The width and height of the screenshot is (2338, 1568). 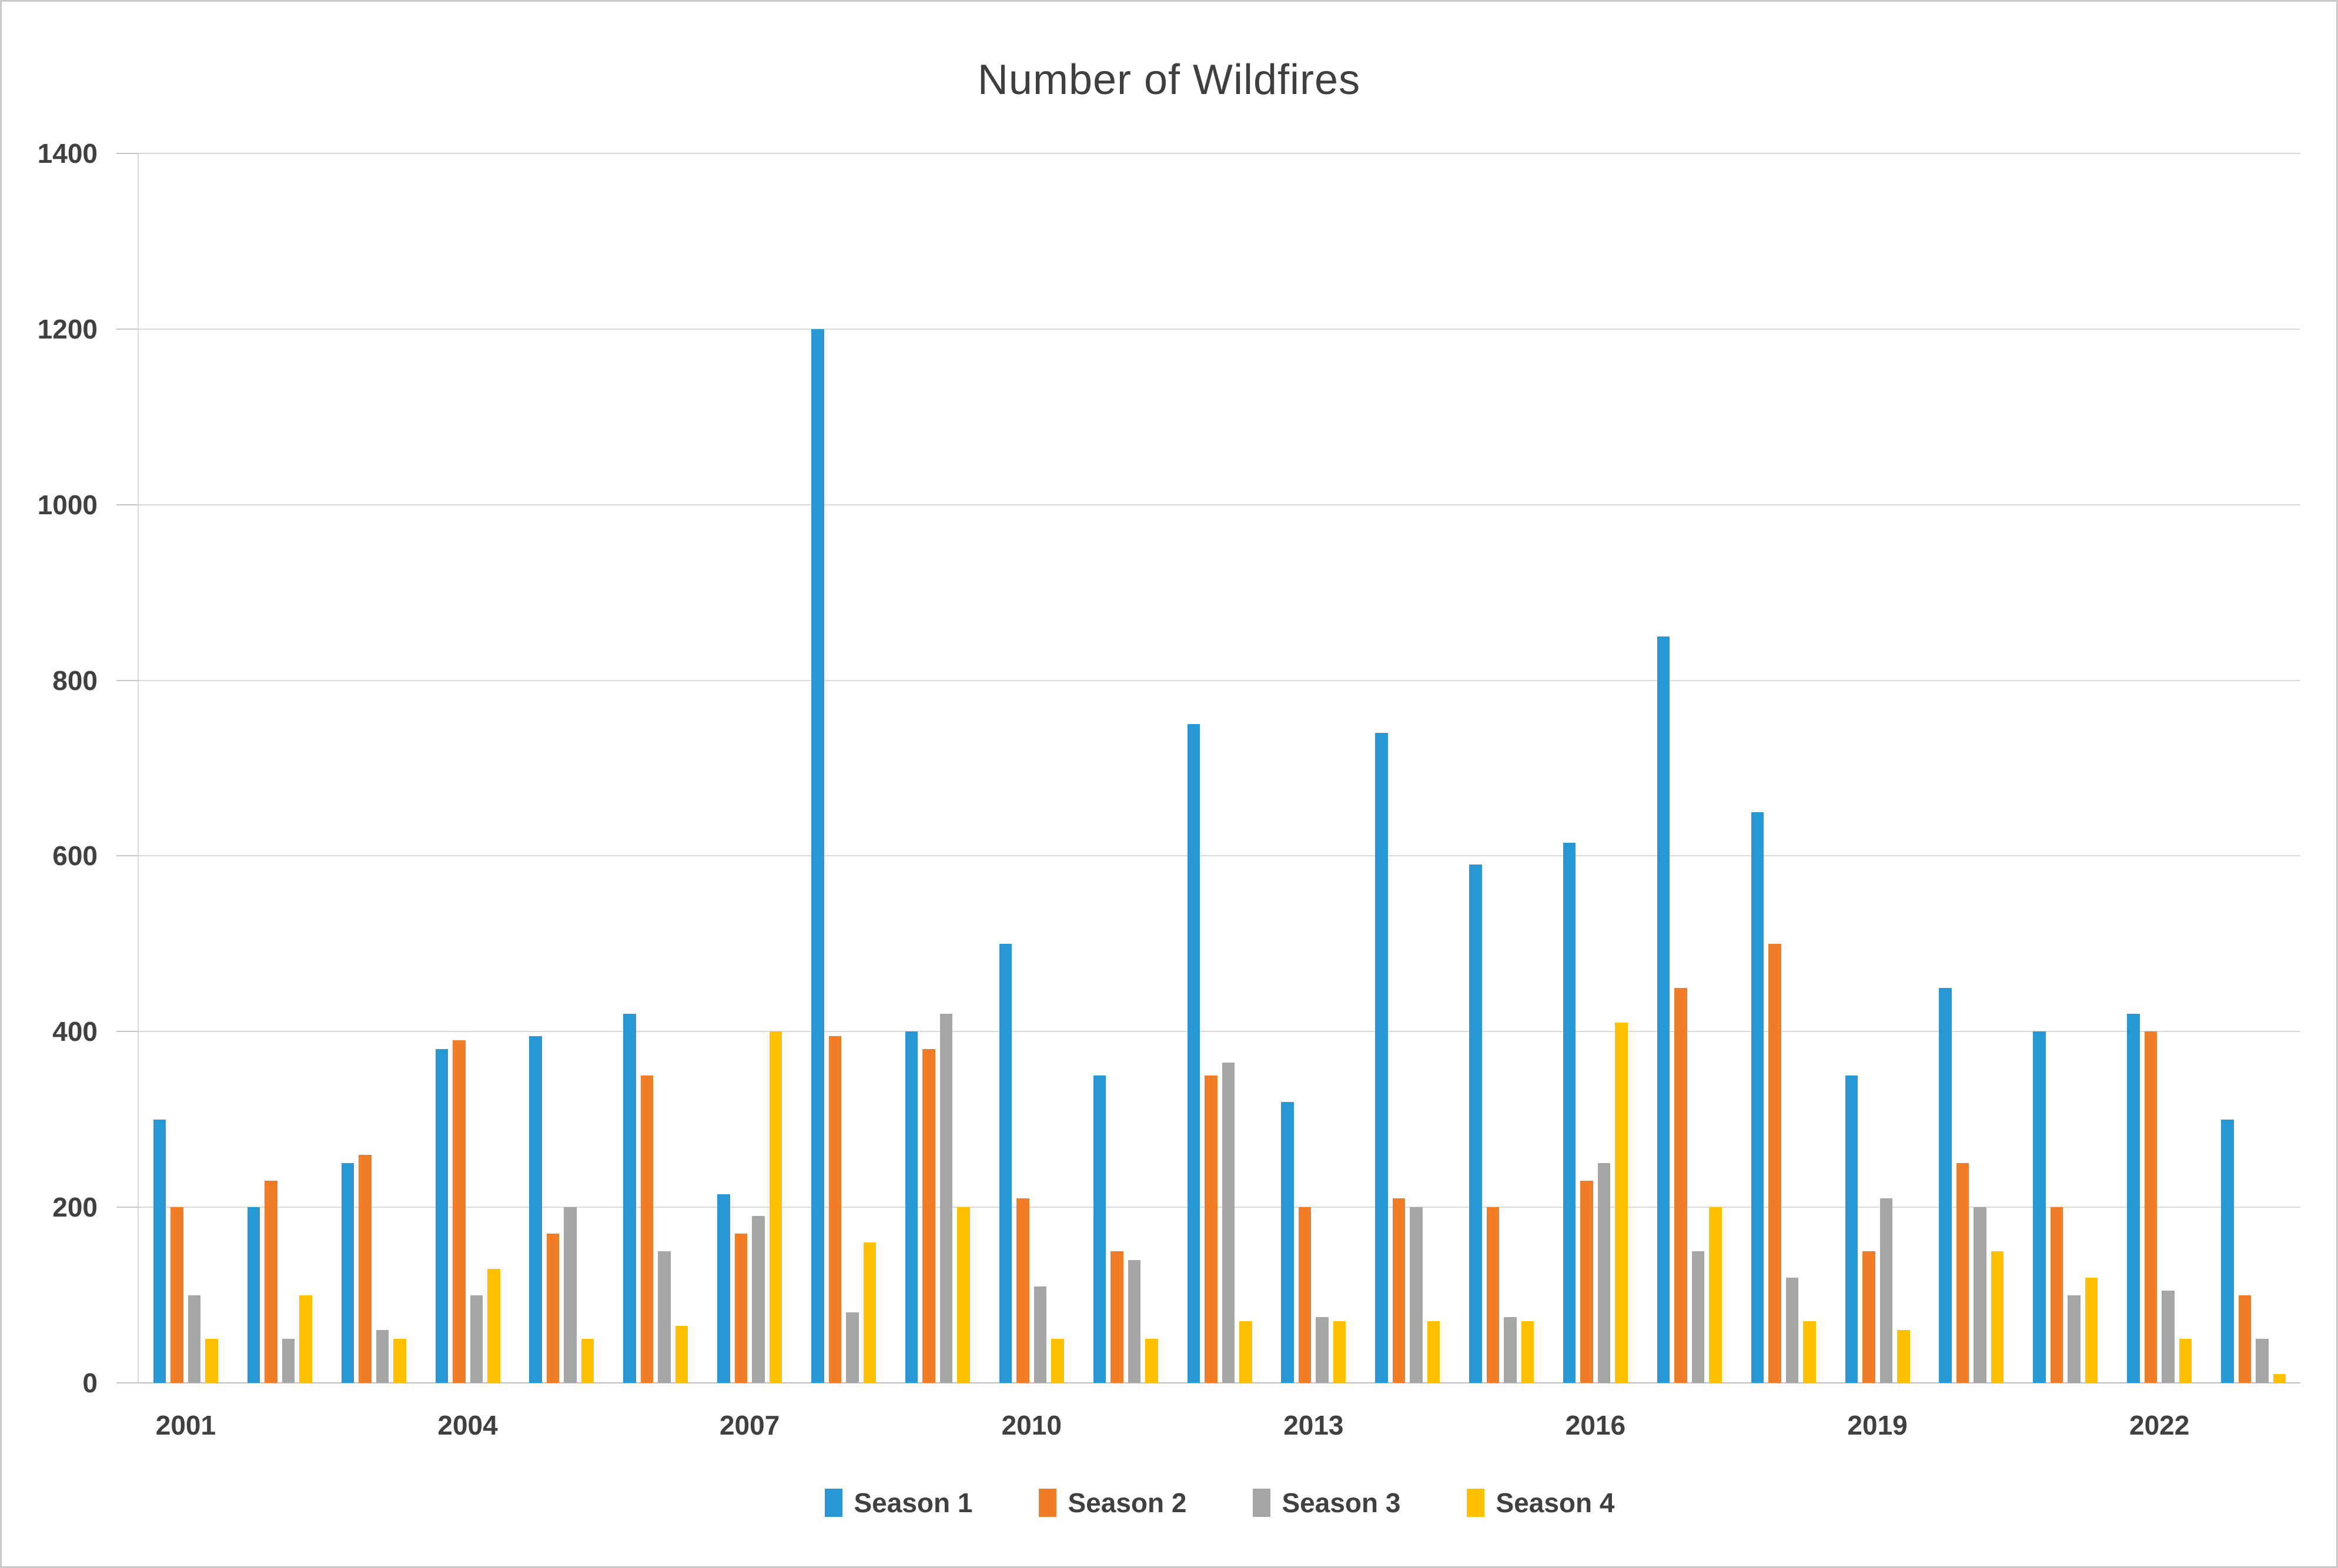 I want to click on legend-item-season-1: Season 1, so click(x=898, y=1502).